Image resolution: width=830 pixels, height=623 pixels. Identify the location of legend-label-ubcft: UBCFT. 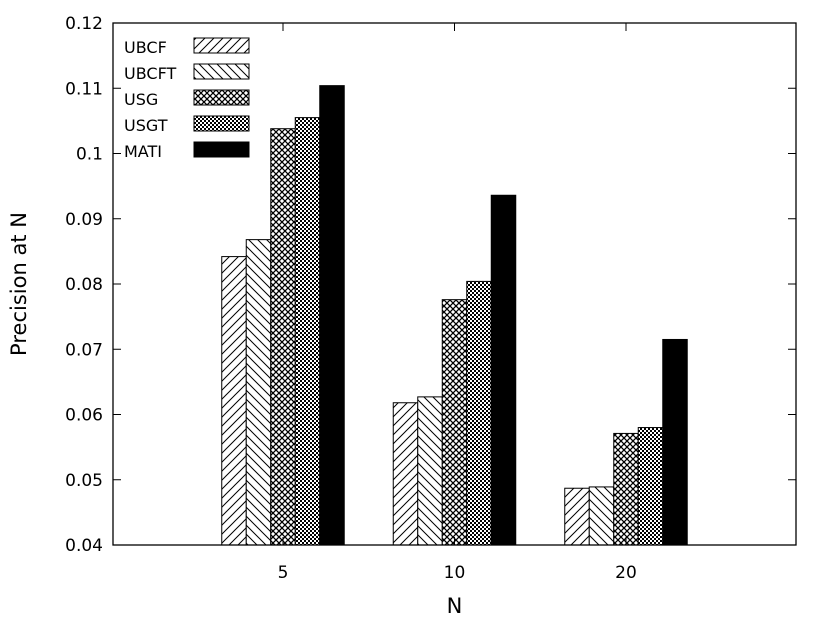
(150, 73).